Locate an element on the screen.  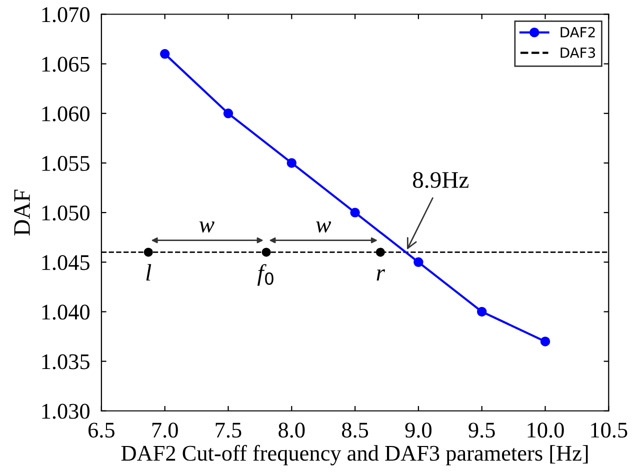
y-tick-label: 1.070 is located at coordinates (66, 14).